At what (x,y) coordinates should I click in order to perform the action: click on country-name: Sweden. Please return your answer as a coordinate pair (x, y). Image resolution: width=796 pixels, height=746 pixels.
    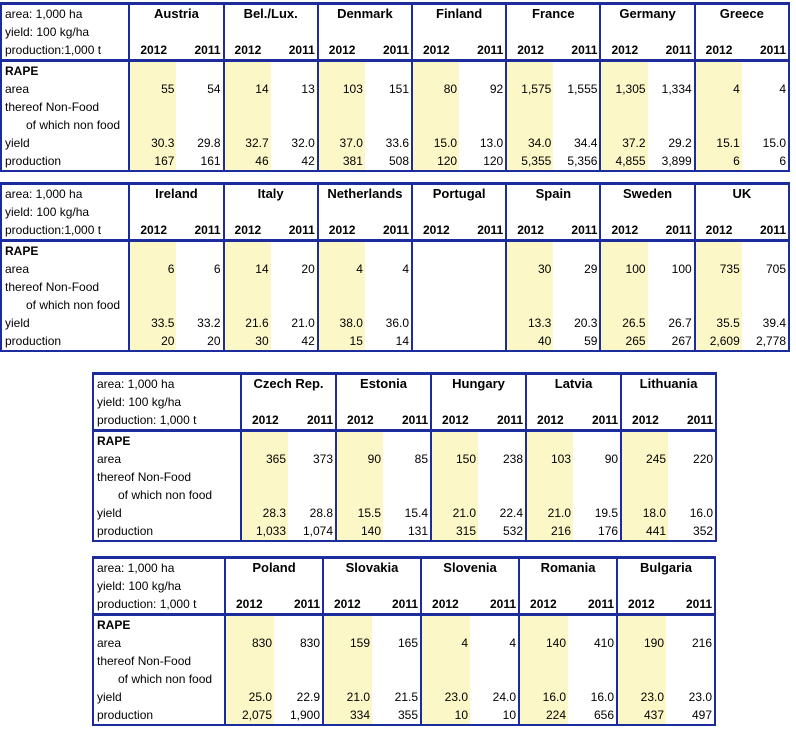
    Looking at the image, I should click on (647, 192).